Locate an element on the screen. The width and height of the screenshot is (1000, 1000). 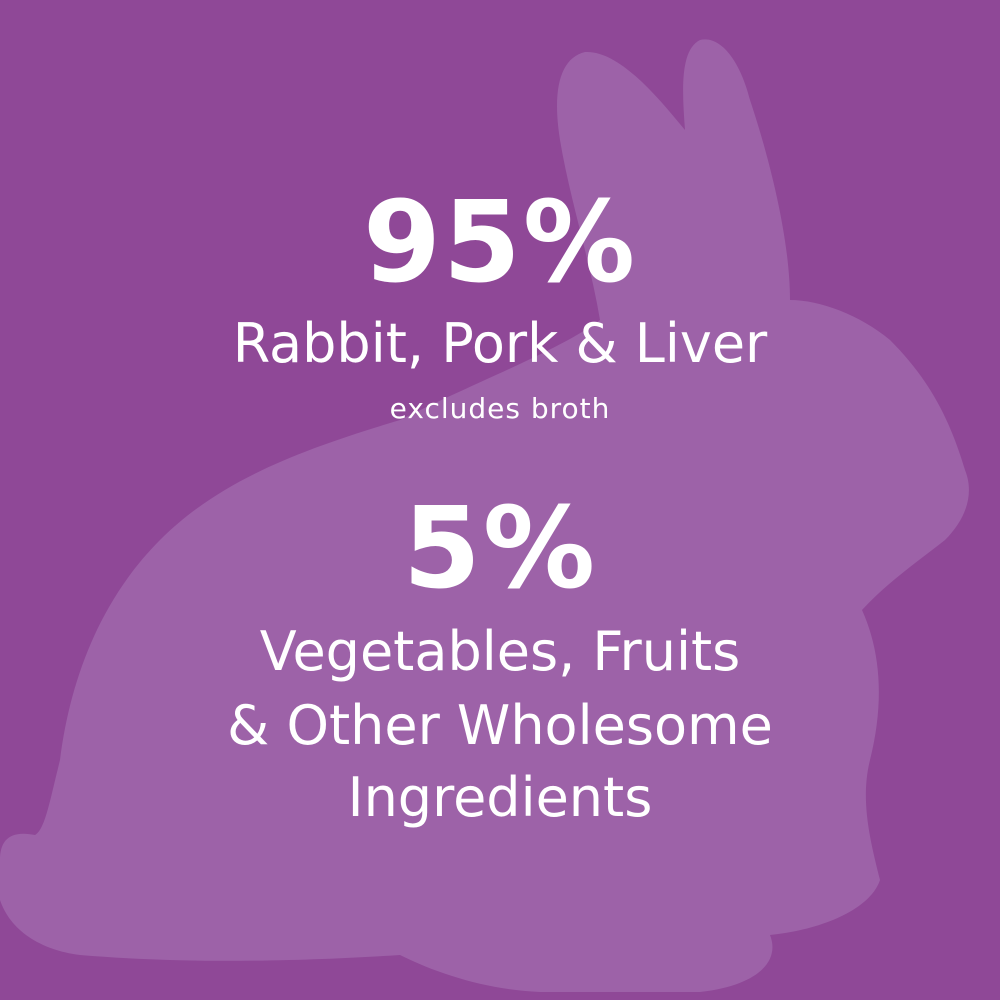
veg-label-line-2: & Other Wholesome is located at coordinates (500, 725).